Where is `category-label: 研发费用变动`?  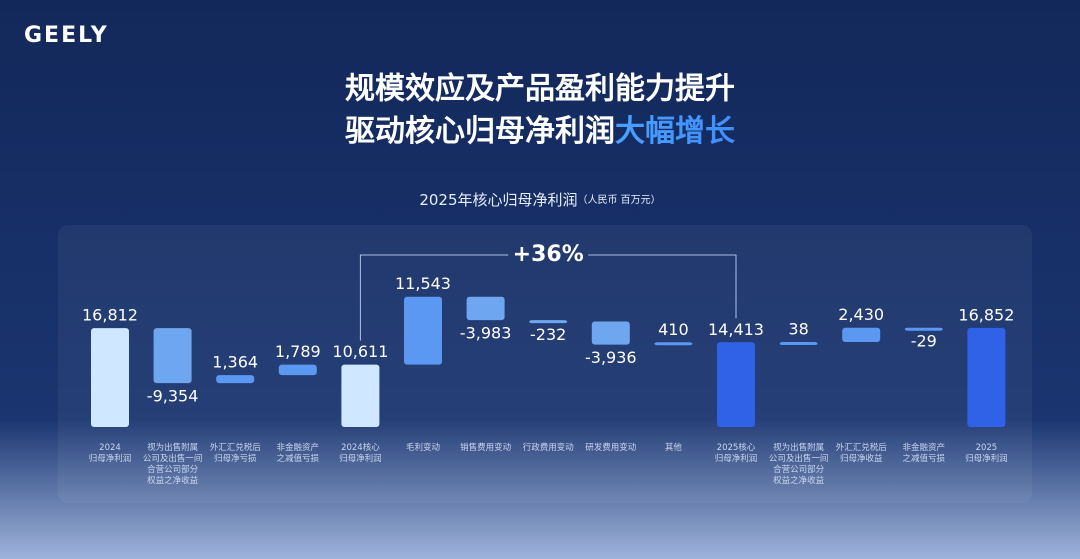
category-label: 研发费用变动 is located at coordinates (611, 447).